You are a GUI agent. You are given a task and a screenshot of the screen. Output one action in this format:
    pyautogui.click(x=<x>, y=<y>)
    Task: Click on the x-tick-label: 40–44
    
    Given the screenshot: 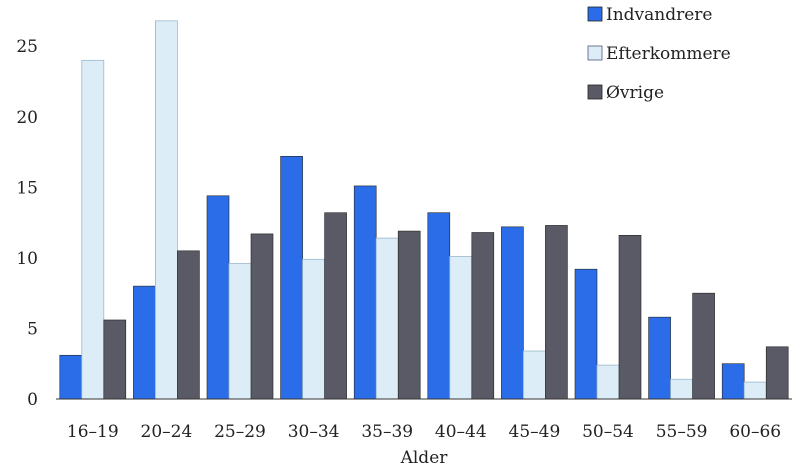 What is the action you would take?
    pyautogui.click(x=461, y=432)
    